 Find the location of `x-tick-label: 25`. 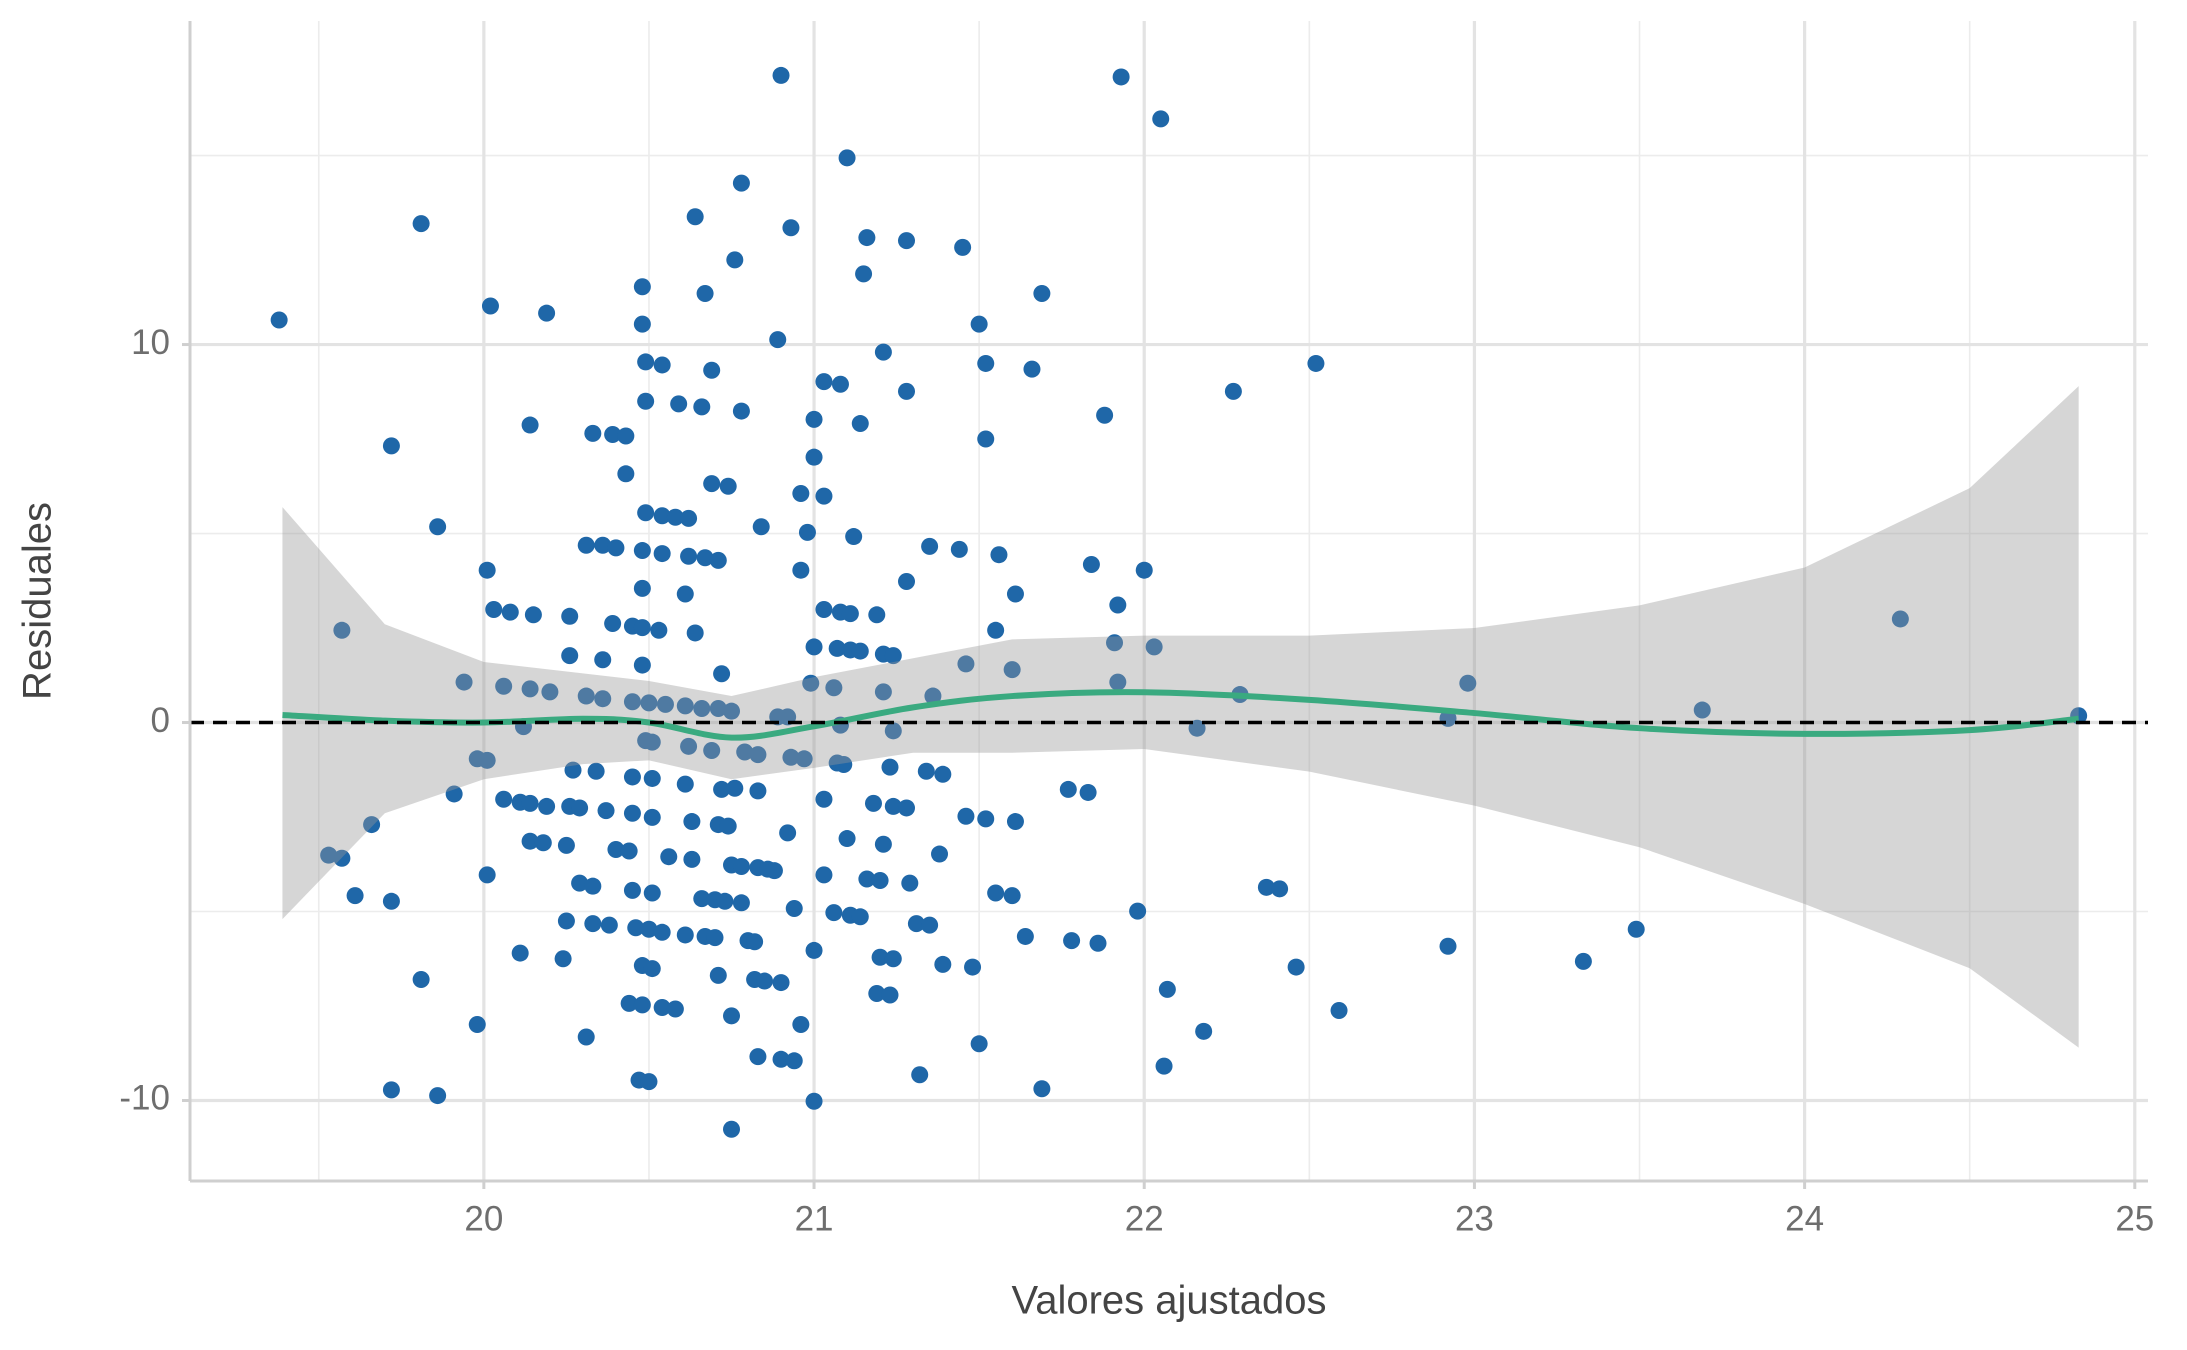

x-tick-label: 25 is located at coordinates (2134, 1218).